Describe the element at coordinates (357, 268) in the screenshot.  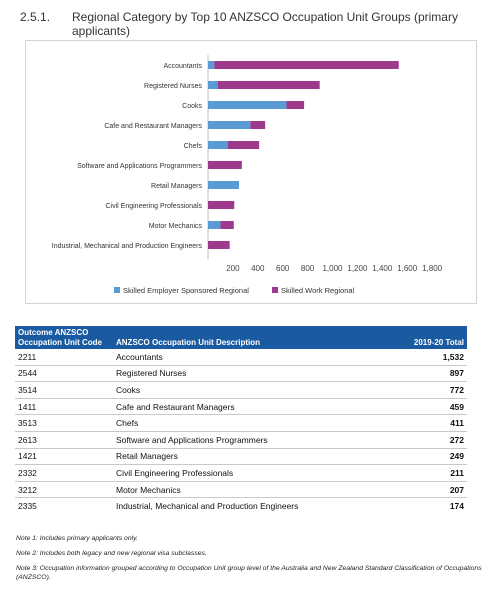
I see `x-tick-label: 1,200` at that location.